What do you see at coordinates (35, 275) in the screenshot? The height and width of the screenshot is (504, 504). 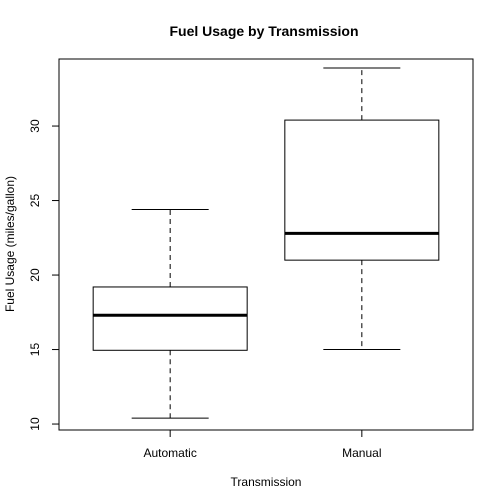 I see `y-tick-label: 20` at bounding box center [35, 275].